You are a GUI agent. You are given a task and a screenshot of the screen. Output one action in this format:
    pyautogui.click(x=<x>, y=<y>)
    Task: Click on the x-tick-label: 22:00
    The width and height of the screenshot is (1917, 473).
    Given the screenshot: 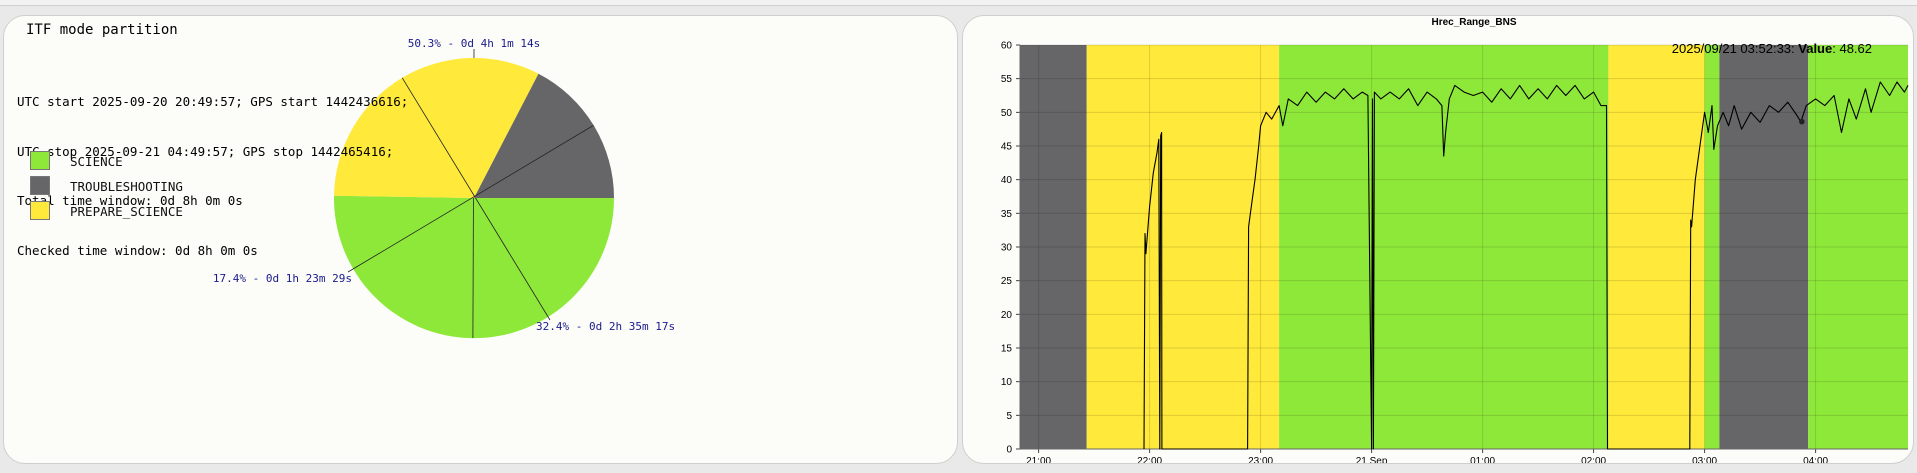 What is the action you would take?
    pyautogui.click(x=1149, y=460)
    